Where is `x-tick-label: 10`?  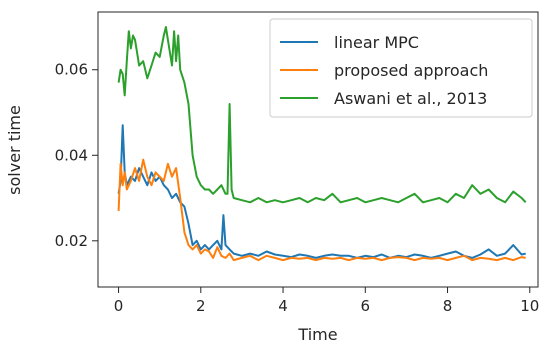 x-tick-label: 10 is located at coordinates (529, 306).